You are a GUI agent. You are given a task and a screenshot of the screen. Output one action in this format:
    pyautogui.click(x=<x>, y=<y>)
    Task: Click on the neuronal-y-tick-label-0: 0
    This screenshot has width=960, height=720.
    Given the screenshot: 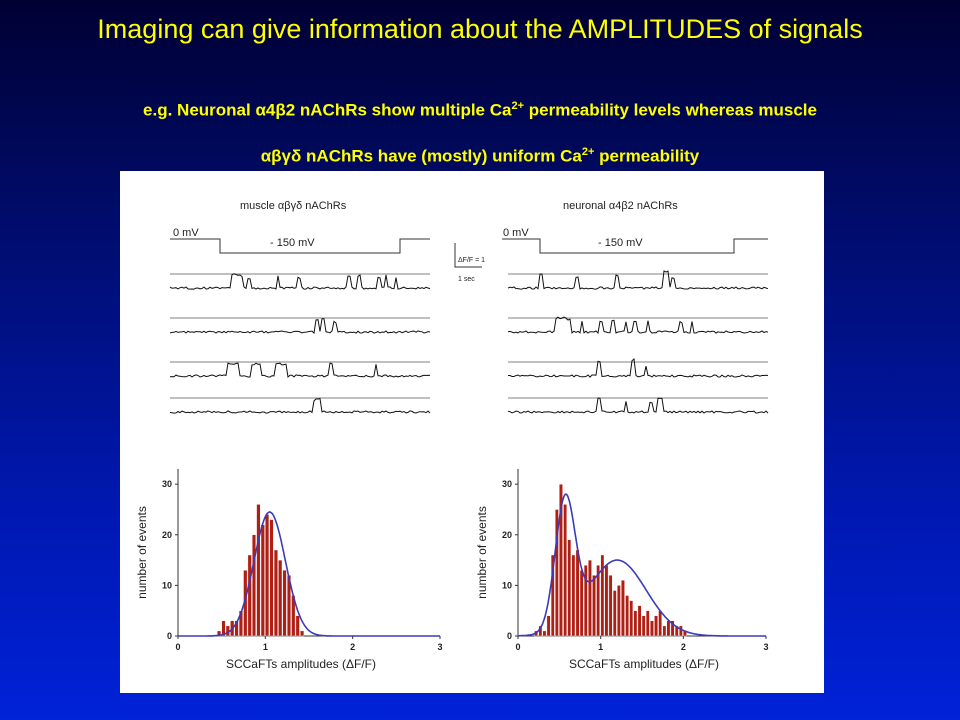 What is the action you would take?
    pyautogui.click(x=509, y=636)
    